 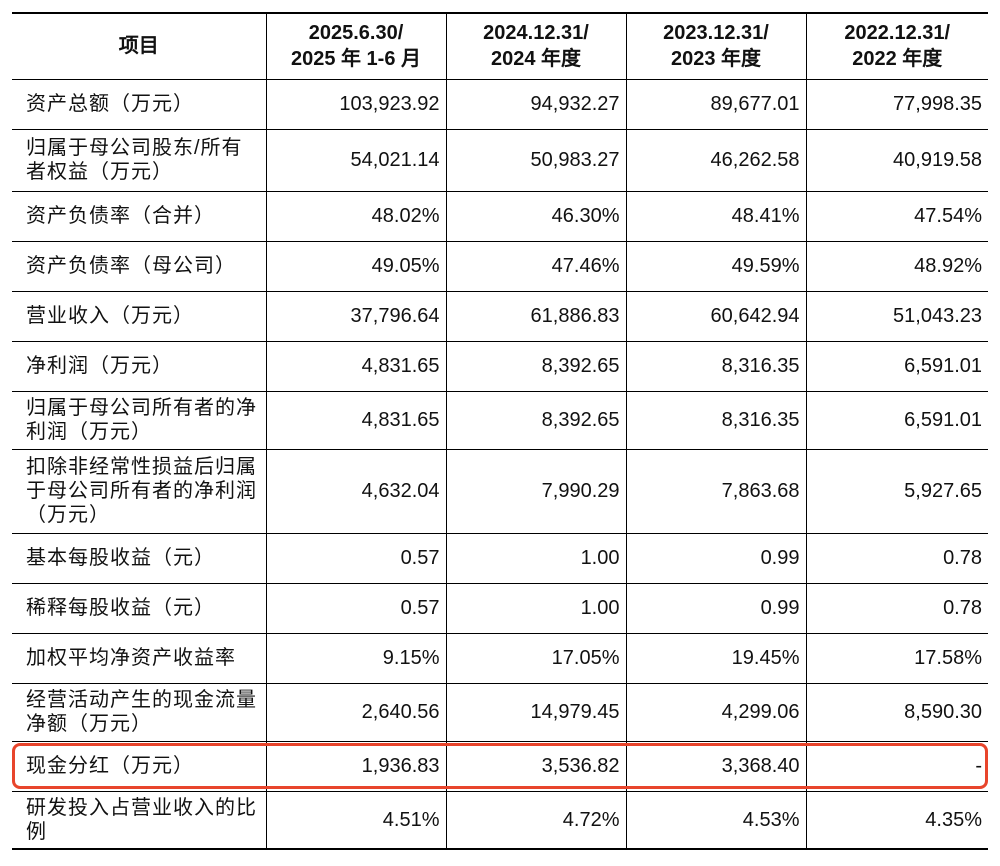 What do you see at coordinates (536, 766) in the screenshot?
I see `row-value: 3,536.82` at bounding box center [536, 766].